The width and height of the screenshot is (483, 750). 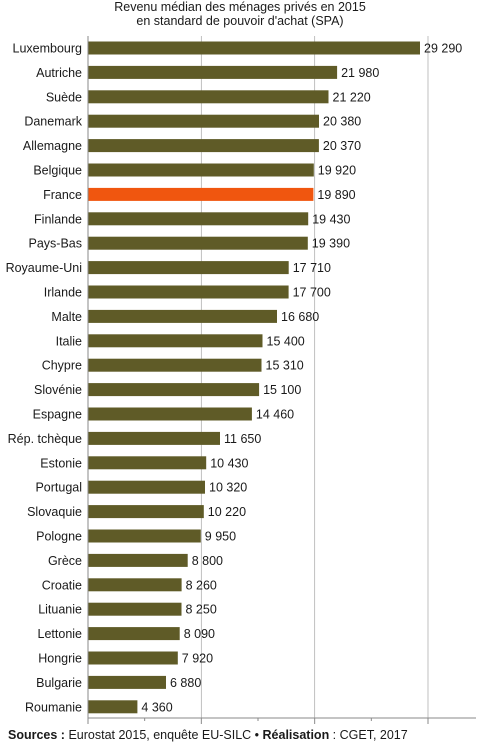 I want to click on category-label: France, so click(x=62, y=195).